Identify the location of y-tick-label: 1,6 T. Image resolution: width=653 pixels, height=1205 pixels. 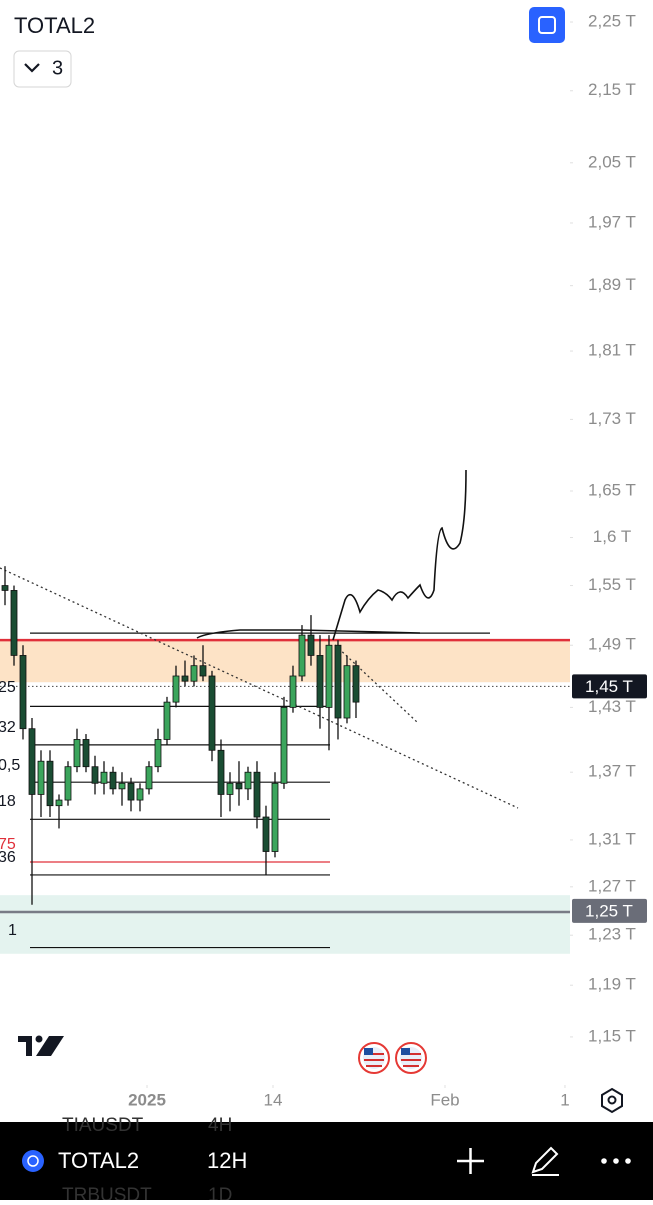
(612, 536).